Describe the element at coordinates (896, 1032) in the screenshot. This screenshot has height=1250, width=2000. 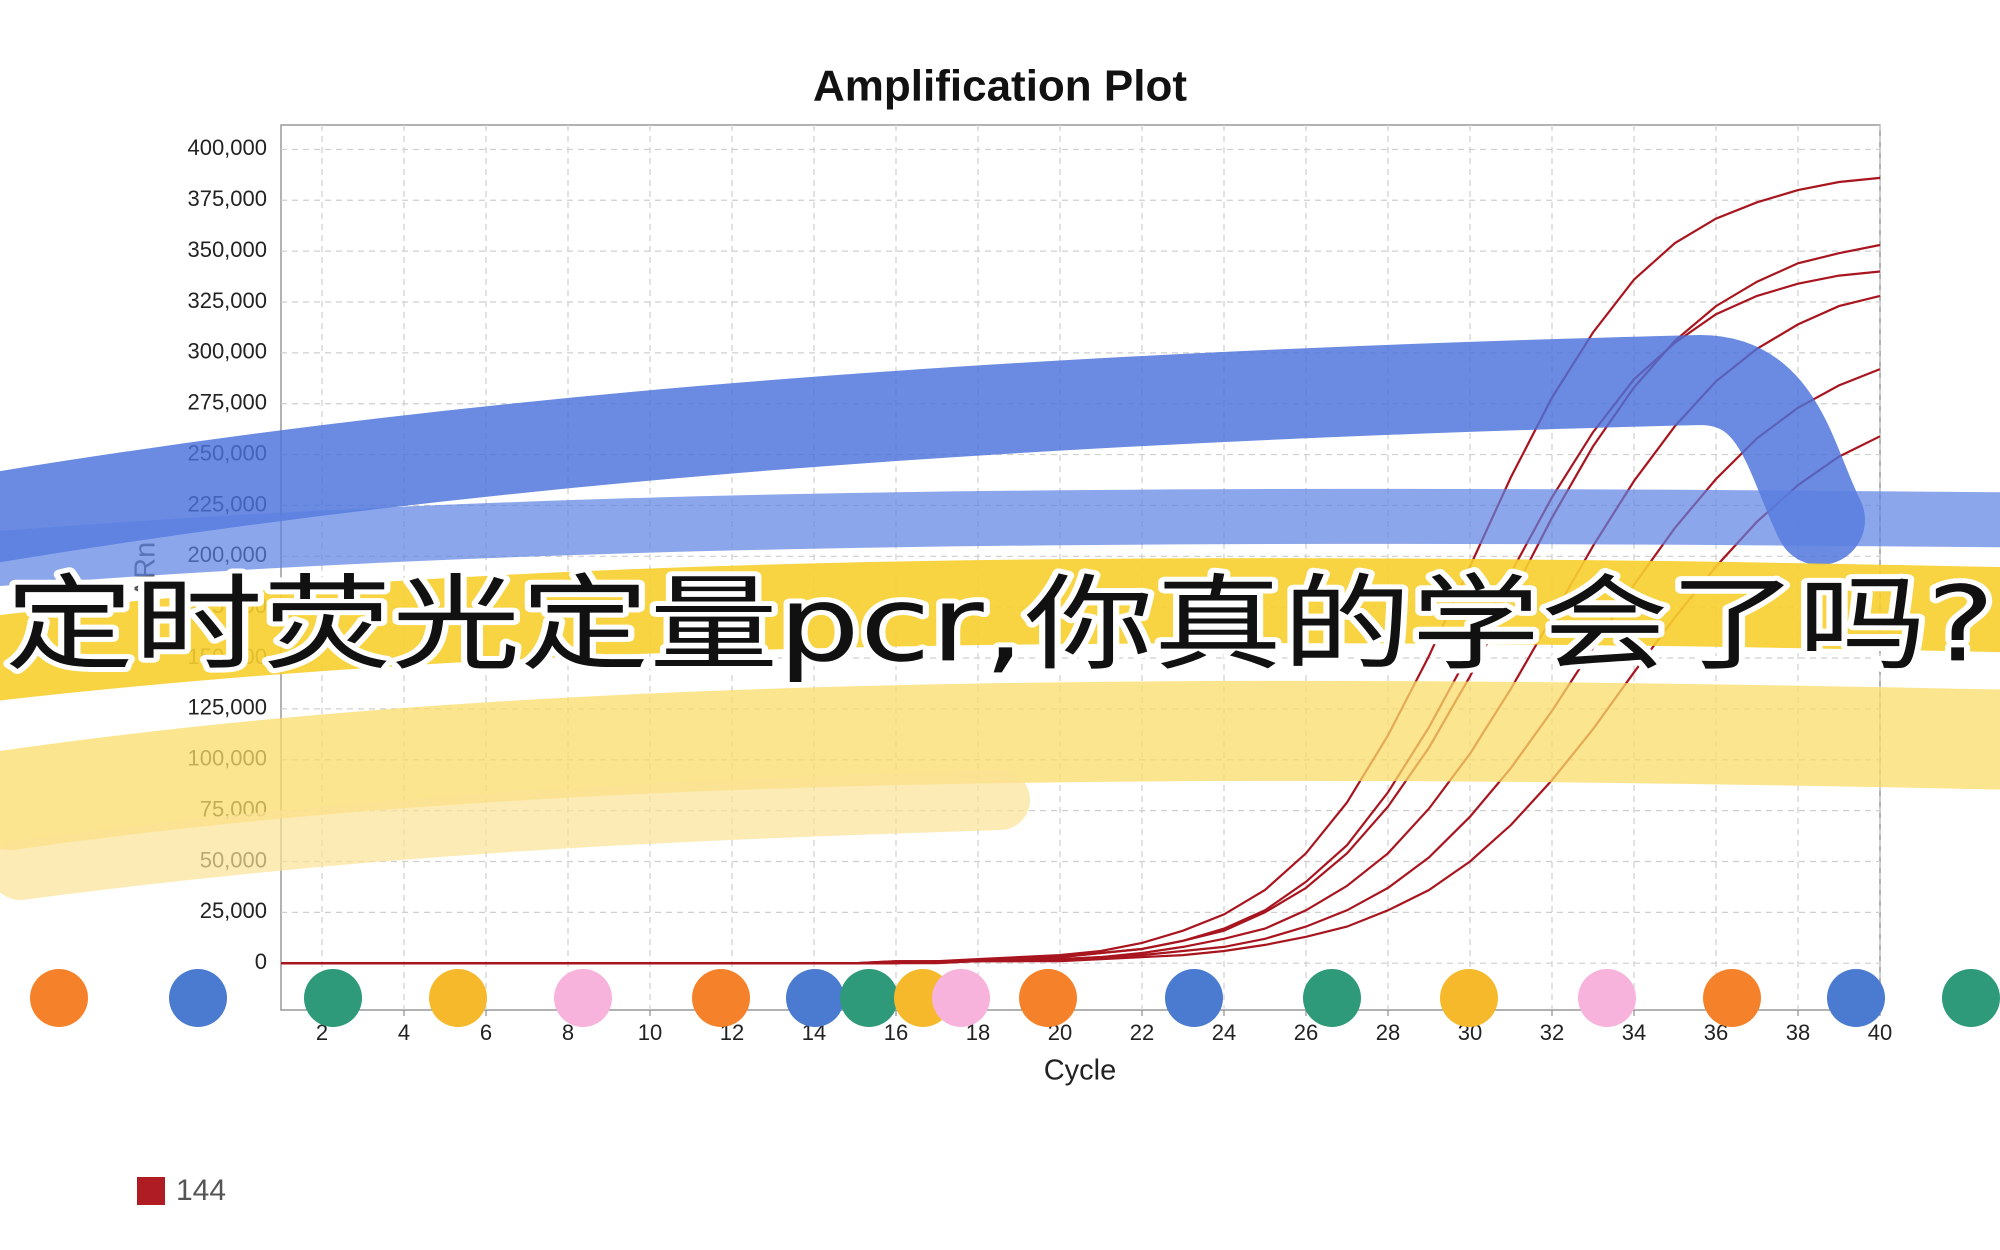
I see `x-tick-label: 16` at that location.